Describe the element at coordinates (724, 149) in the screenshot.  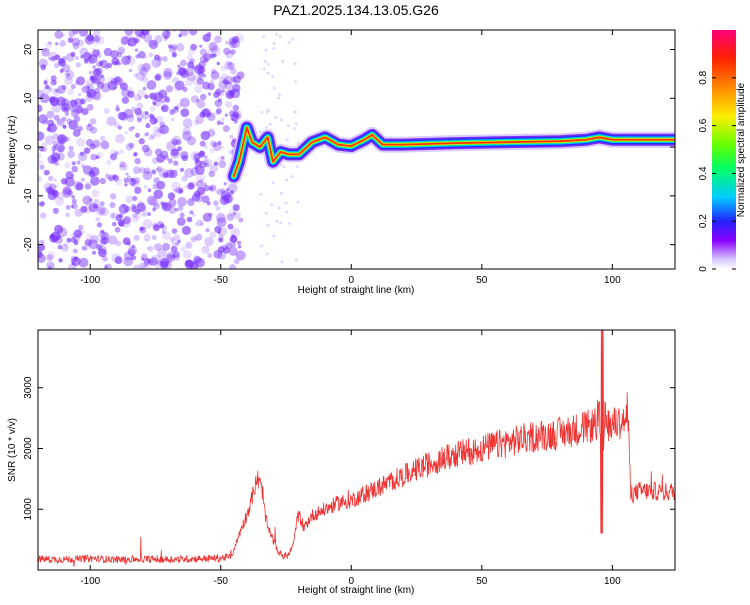
I see `colorbar-gradient` at that location.